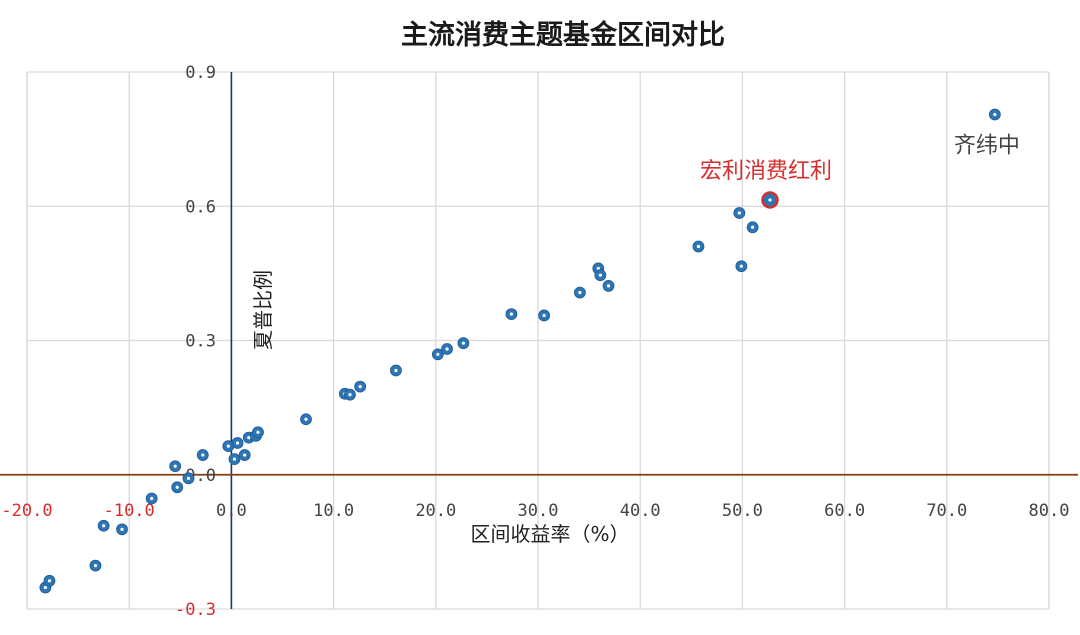 The image size is (1080, 635). What do you see at coordinates (200, 73) in the screenshot?
I see `y-tick-label: 0.9` at bounding box center [200, 73].